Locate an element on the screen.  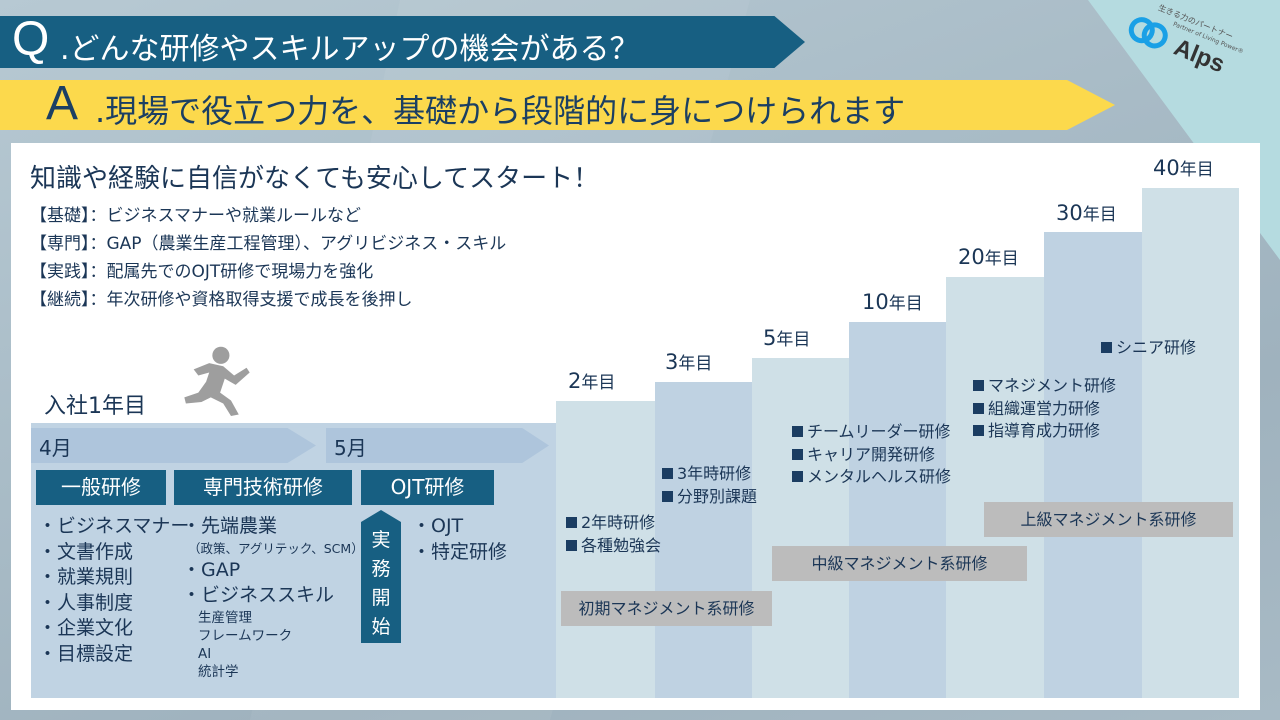
q-letter: Q is located at coordinates (31, 39).